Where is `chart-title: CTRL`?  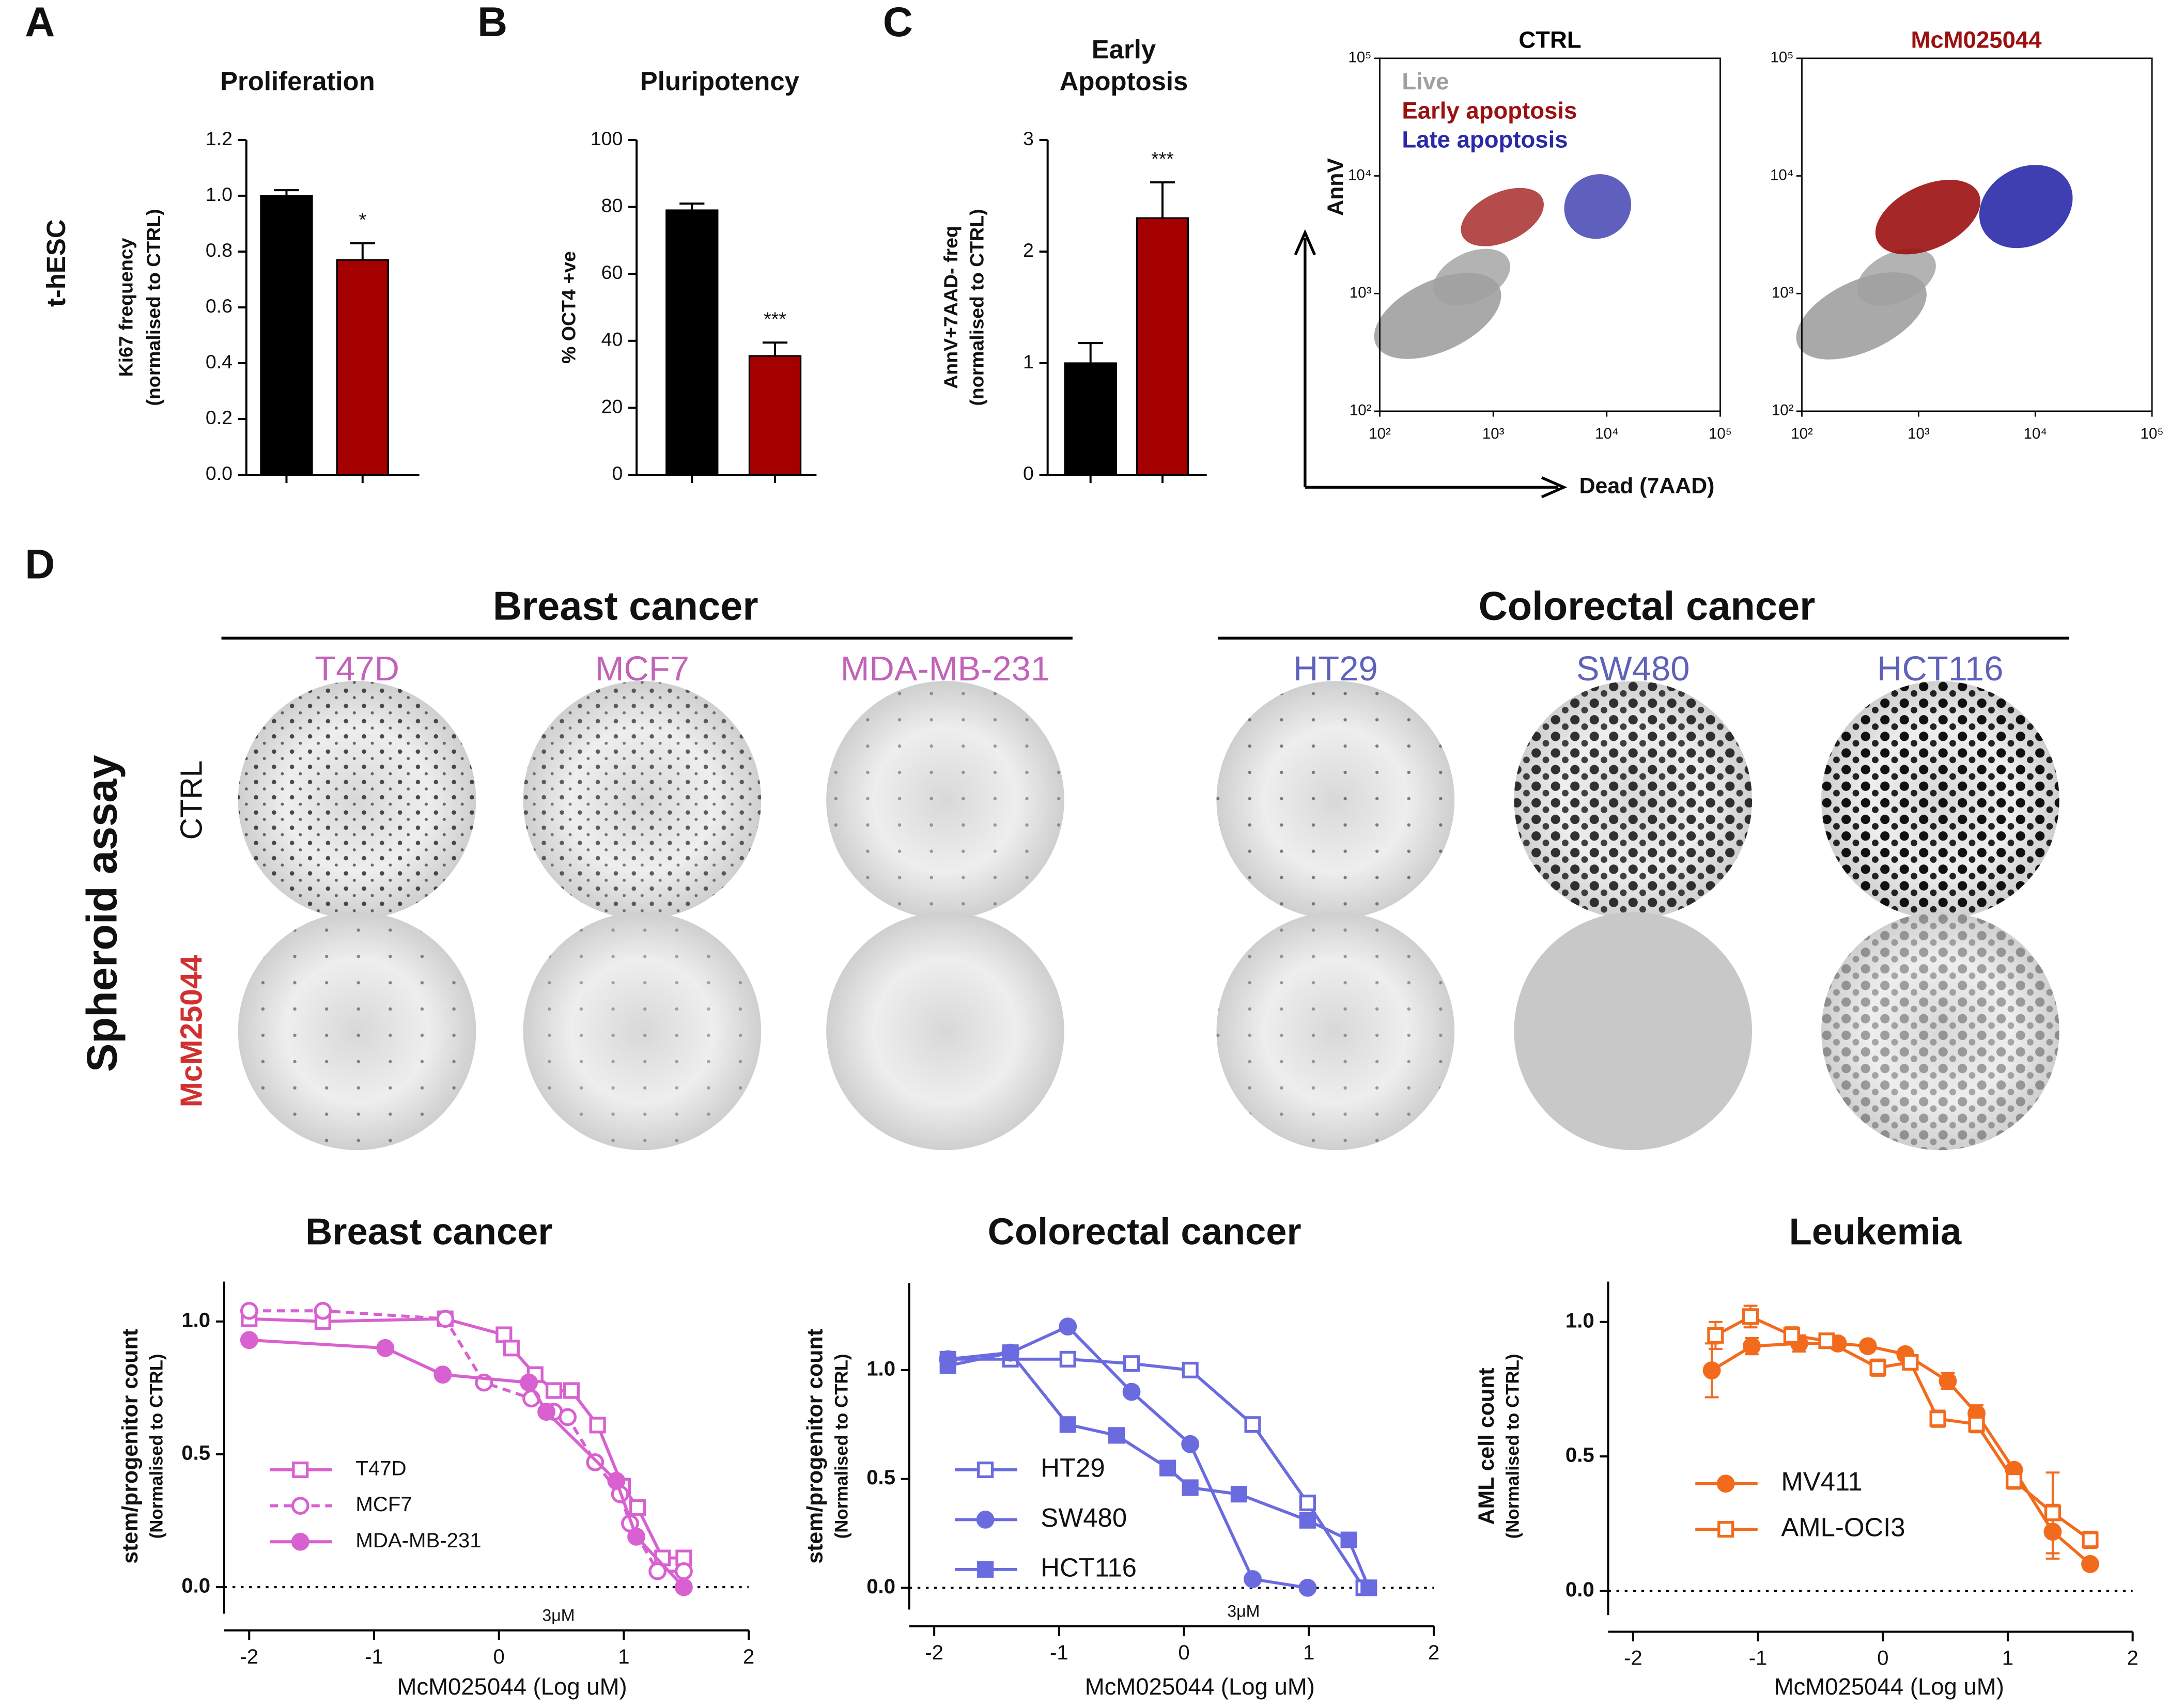
chart-title: CTRL is located at coordinates (1550, 40).